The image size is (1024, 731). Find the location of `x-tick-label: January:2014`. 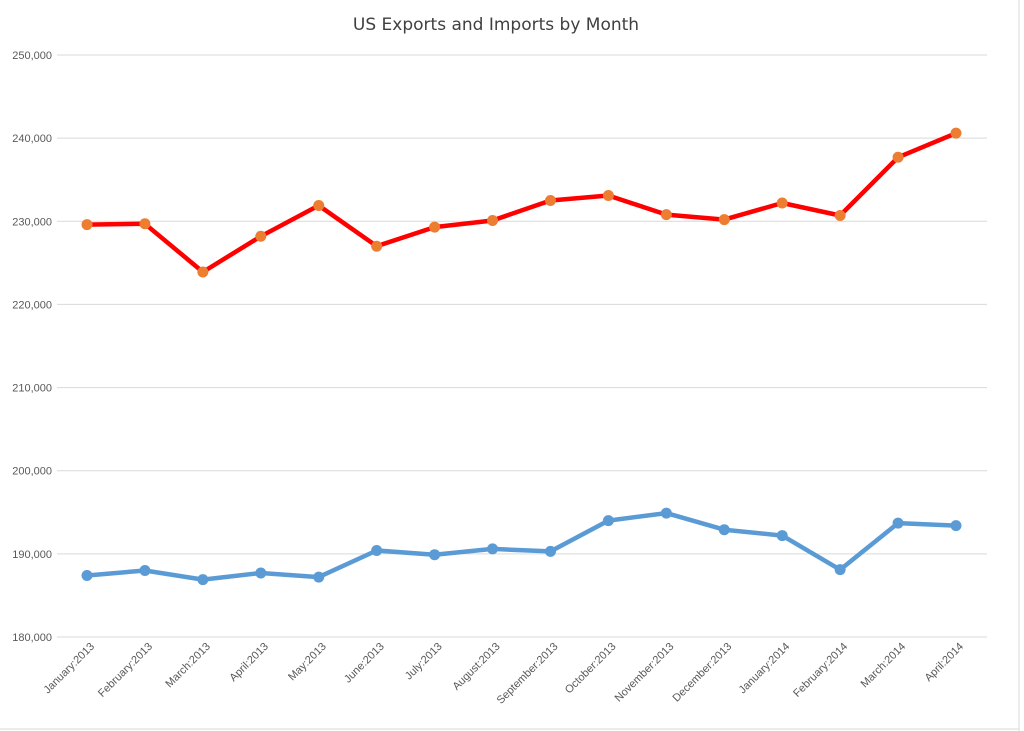

x-tick-label: January:2014 is located at coordinates (765, 669).